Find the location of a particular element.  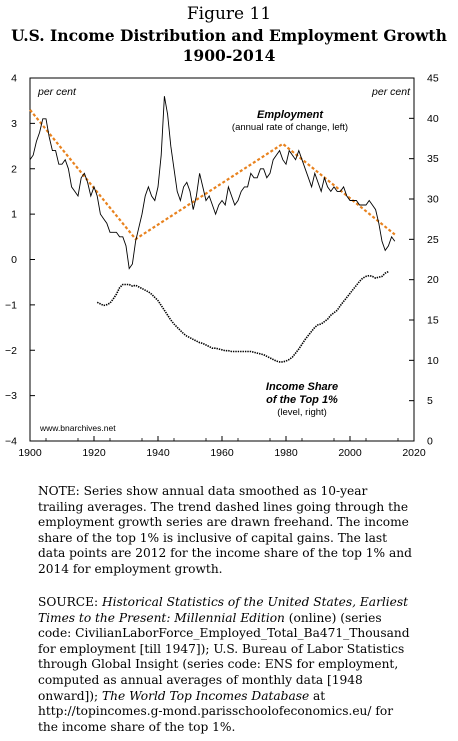

right-tick-label: 30 is located at coordinates (433, 200).